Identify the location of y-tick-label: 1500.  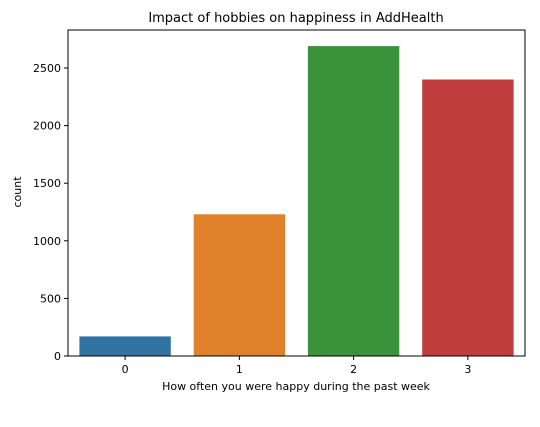
(47, 183).